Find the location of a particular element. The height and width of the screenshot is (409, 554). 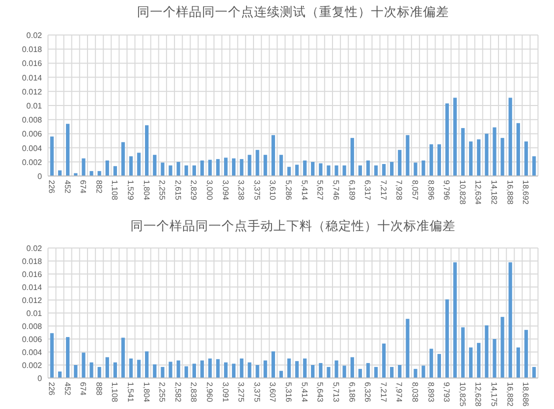

y-tick-label: 0.012 is located at coordinates (32, 300).